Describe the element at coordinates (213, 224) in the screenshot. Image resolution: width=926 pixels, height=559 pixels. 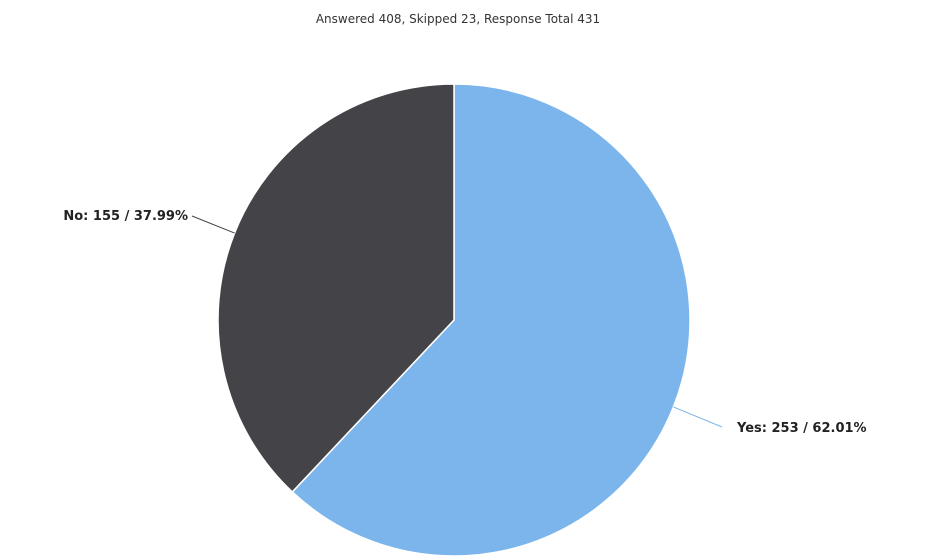
I see `connector-no` at that location.